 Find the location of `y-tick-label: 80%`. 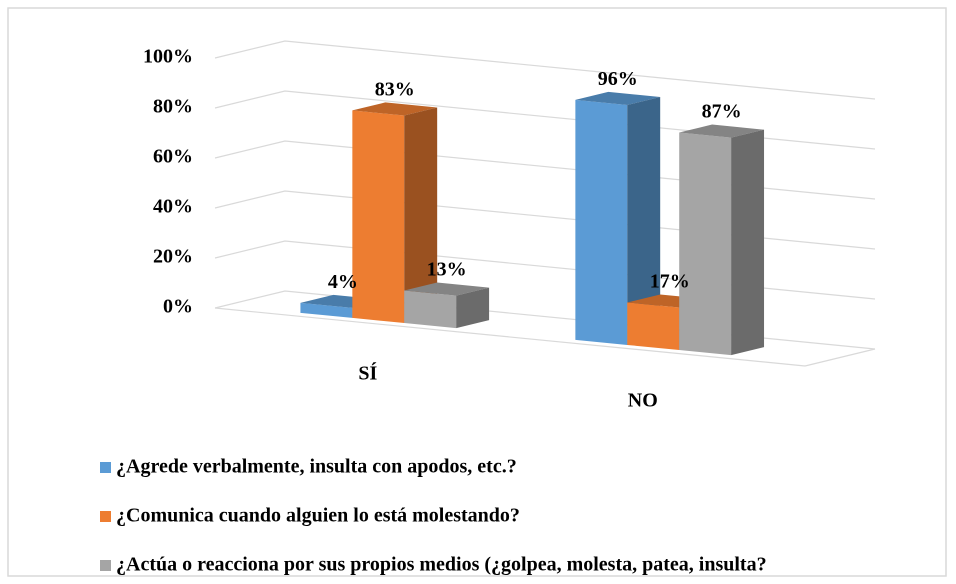

y-tick-label: 80% is located at coordinates (173, 107).